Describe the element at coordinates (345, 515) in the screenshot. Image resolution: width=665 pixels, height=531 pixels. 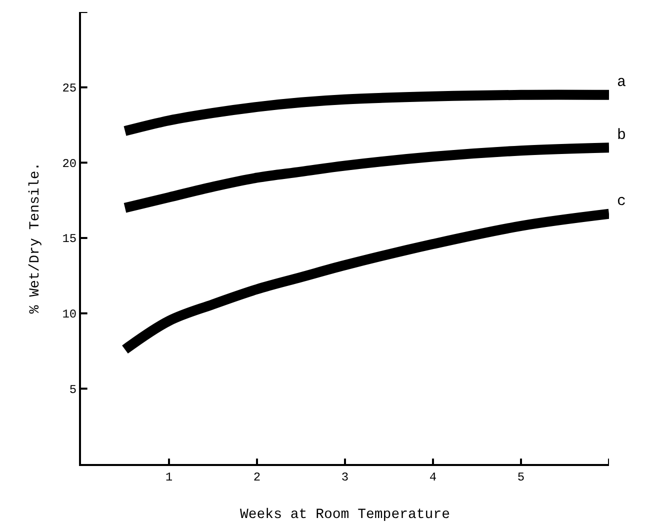
I see `x-axis-title: Weeks at Room Temperature` at that location.